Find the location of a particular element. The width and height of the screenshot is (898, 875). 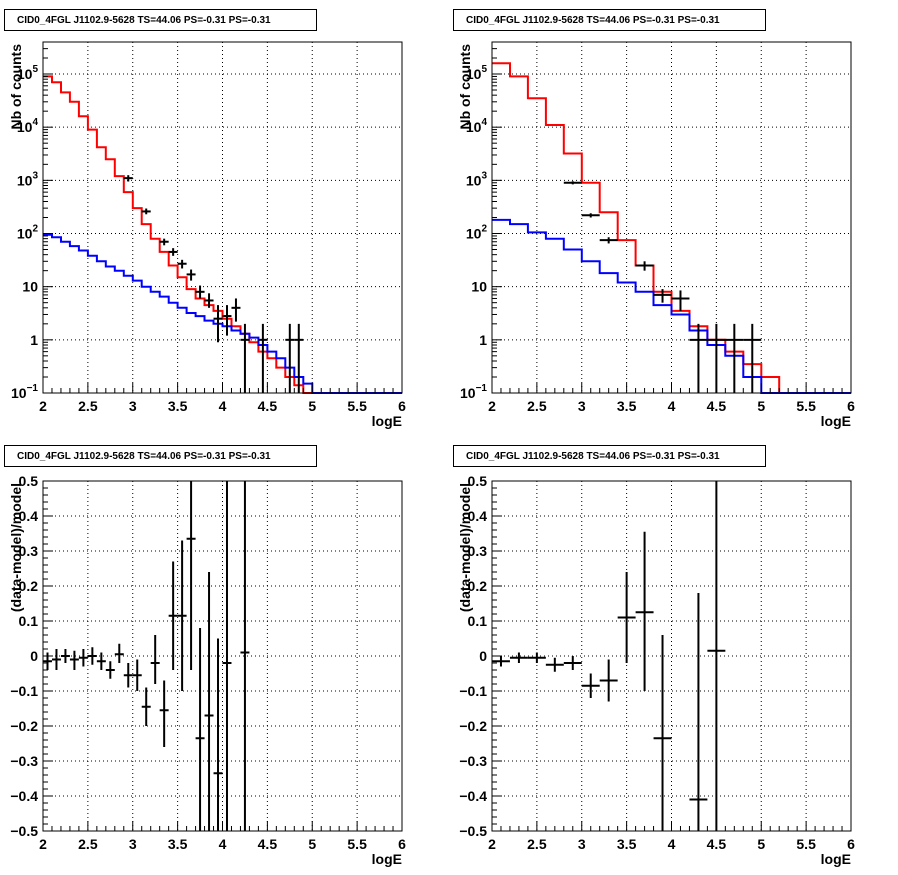

y-tick-label: 0.2 is located at coordinates (478, 586).